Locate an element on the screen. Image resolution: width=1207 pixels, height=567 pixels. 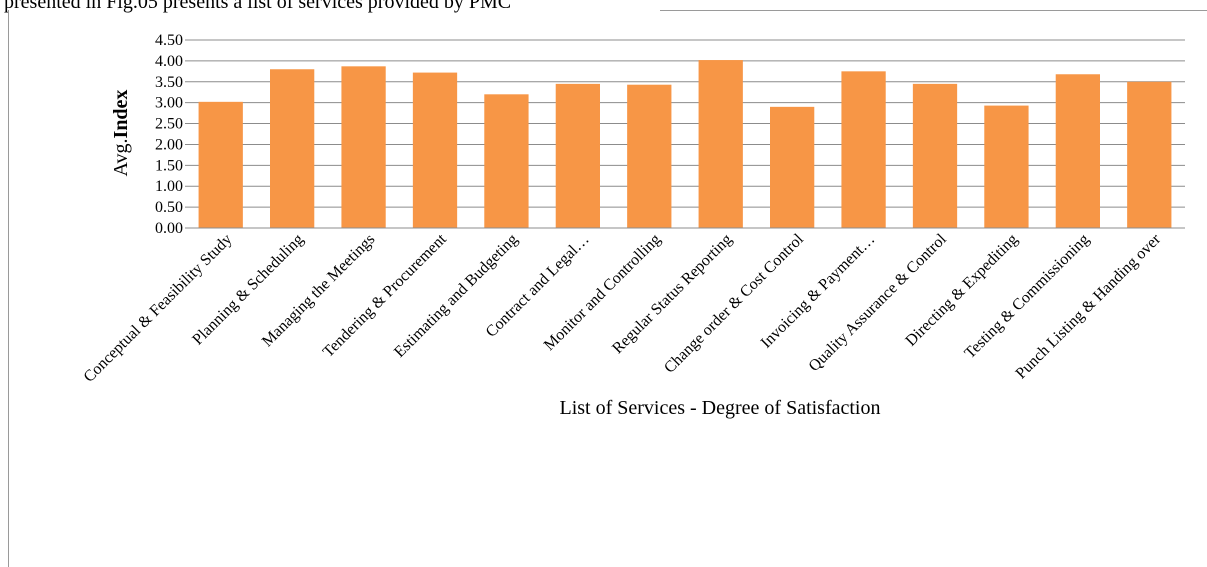
x-category-label: Quality Assurance & Control is located at coordinates (878, 302).